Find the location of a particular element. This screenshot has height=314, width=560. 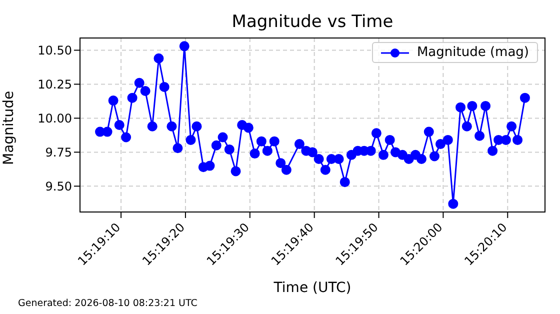

chart-title: Magnitude vs Time is located at coordinates (312, 22).